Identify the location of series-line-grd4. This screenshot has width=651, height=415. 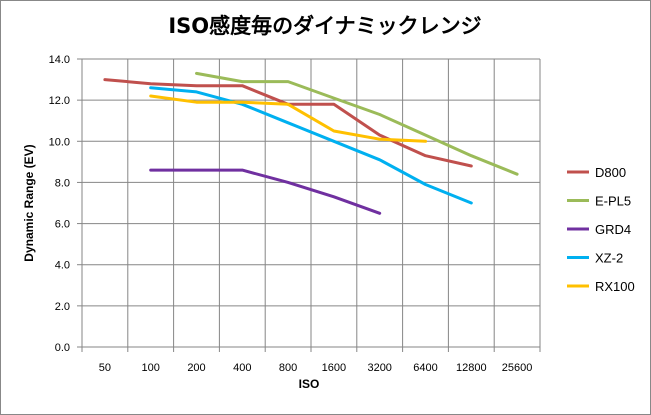
(265, 191).